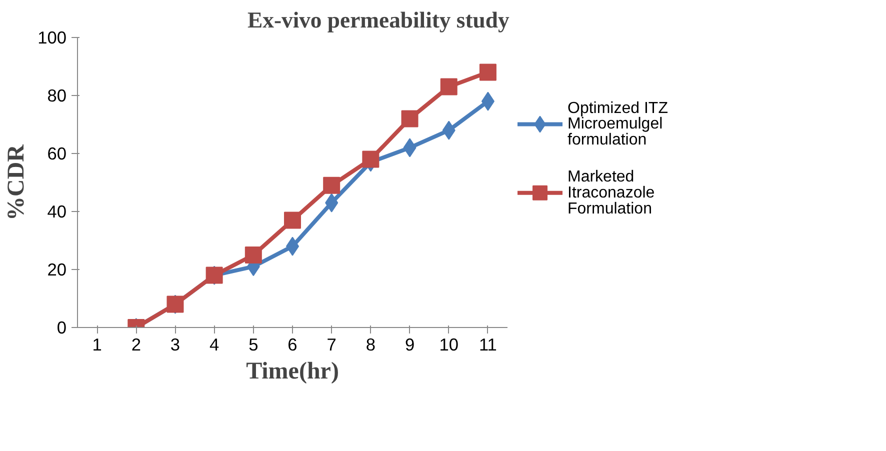 Image resolution: width=886 pixels, height=451 pixels. I want to click on y-tick-label: 0, so click(61, 328).